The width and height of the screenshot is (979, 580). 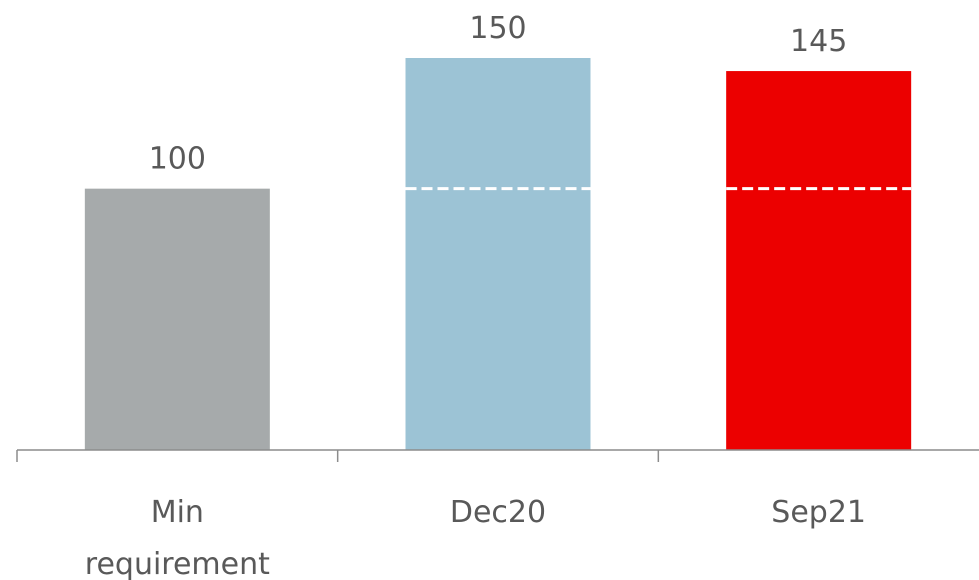 I want to click on category-label-1: Dec20, so click(x=498, y=512).